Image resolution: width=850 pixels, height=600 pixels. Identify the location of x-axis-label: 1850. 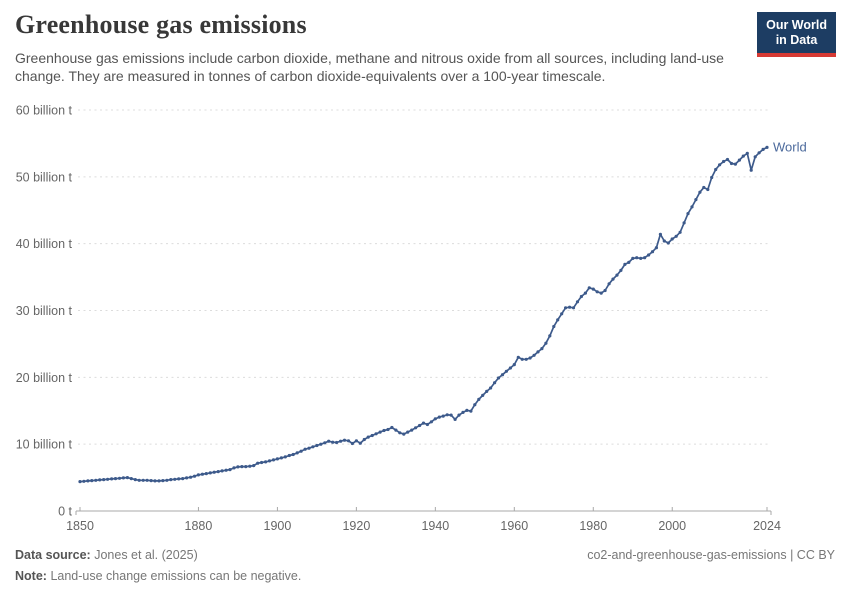
(80, 526).